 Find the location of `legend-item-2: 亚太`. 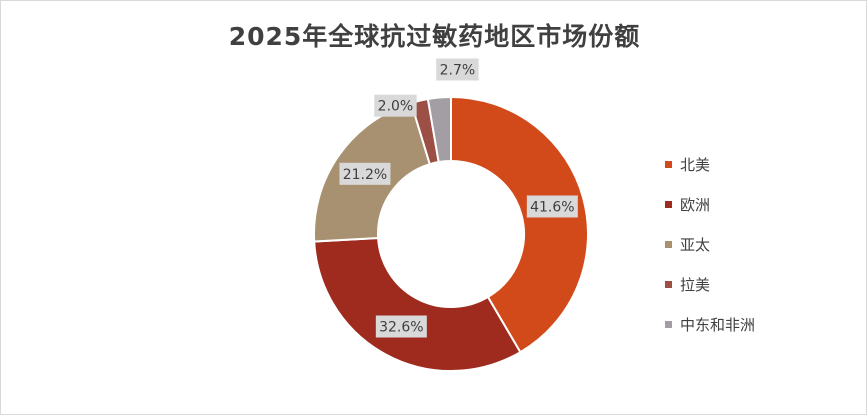

legend-item-2: 亚太 is located at coordinates (710, 244).